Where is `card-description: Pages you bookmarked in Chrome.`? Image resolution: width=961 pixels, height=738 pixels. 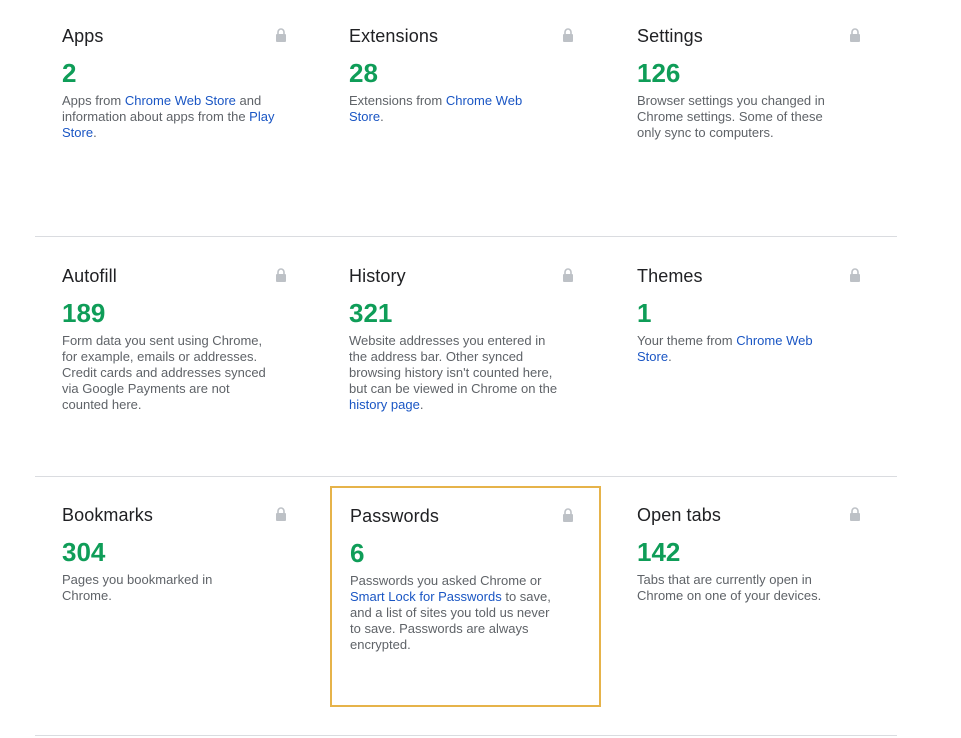
card-description: Pages you bookmarked in Chrome. is located at coordinates (147, 588).